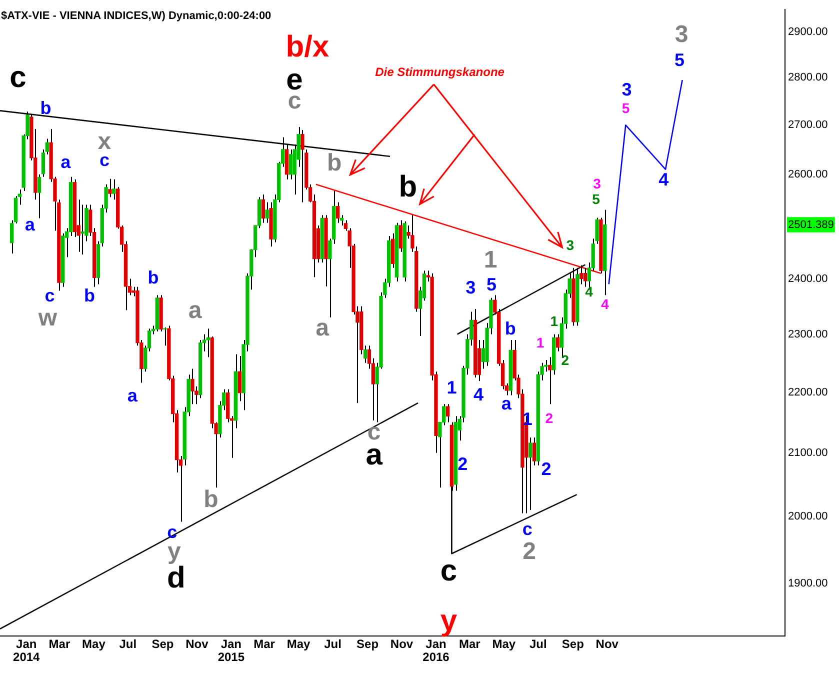 This screenshot has width=839, height=674. What do you see at coordinates (811, 224) in the screenshot?
I see `y-tick-label: 2501.389` at bounding box center [811, 224].